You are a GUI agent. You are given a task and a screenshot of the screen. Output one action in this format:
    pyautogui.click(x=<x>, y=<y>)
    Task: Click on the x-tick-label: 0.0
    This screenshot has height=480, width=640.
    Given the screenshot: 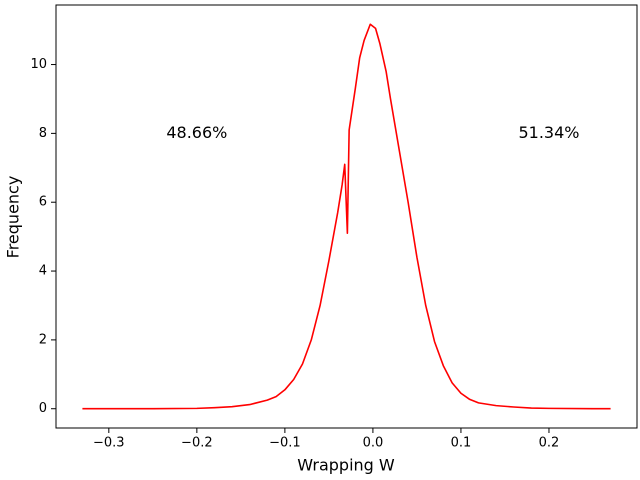 What is the action you would take?
    pyautogui.click(x=373, y=443)
    